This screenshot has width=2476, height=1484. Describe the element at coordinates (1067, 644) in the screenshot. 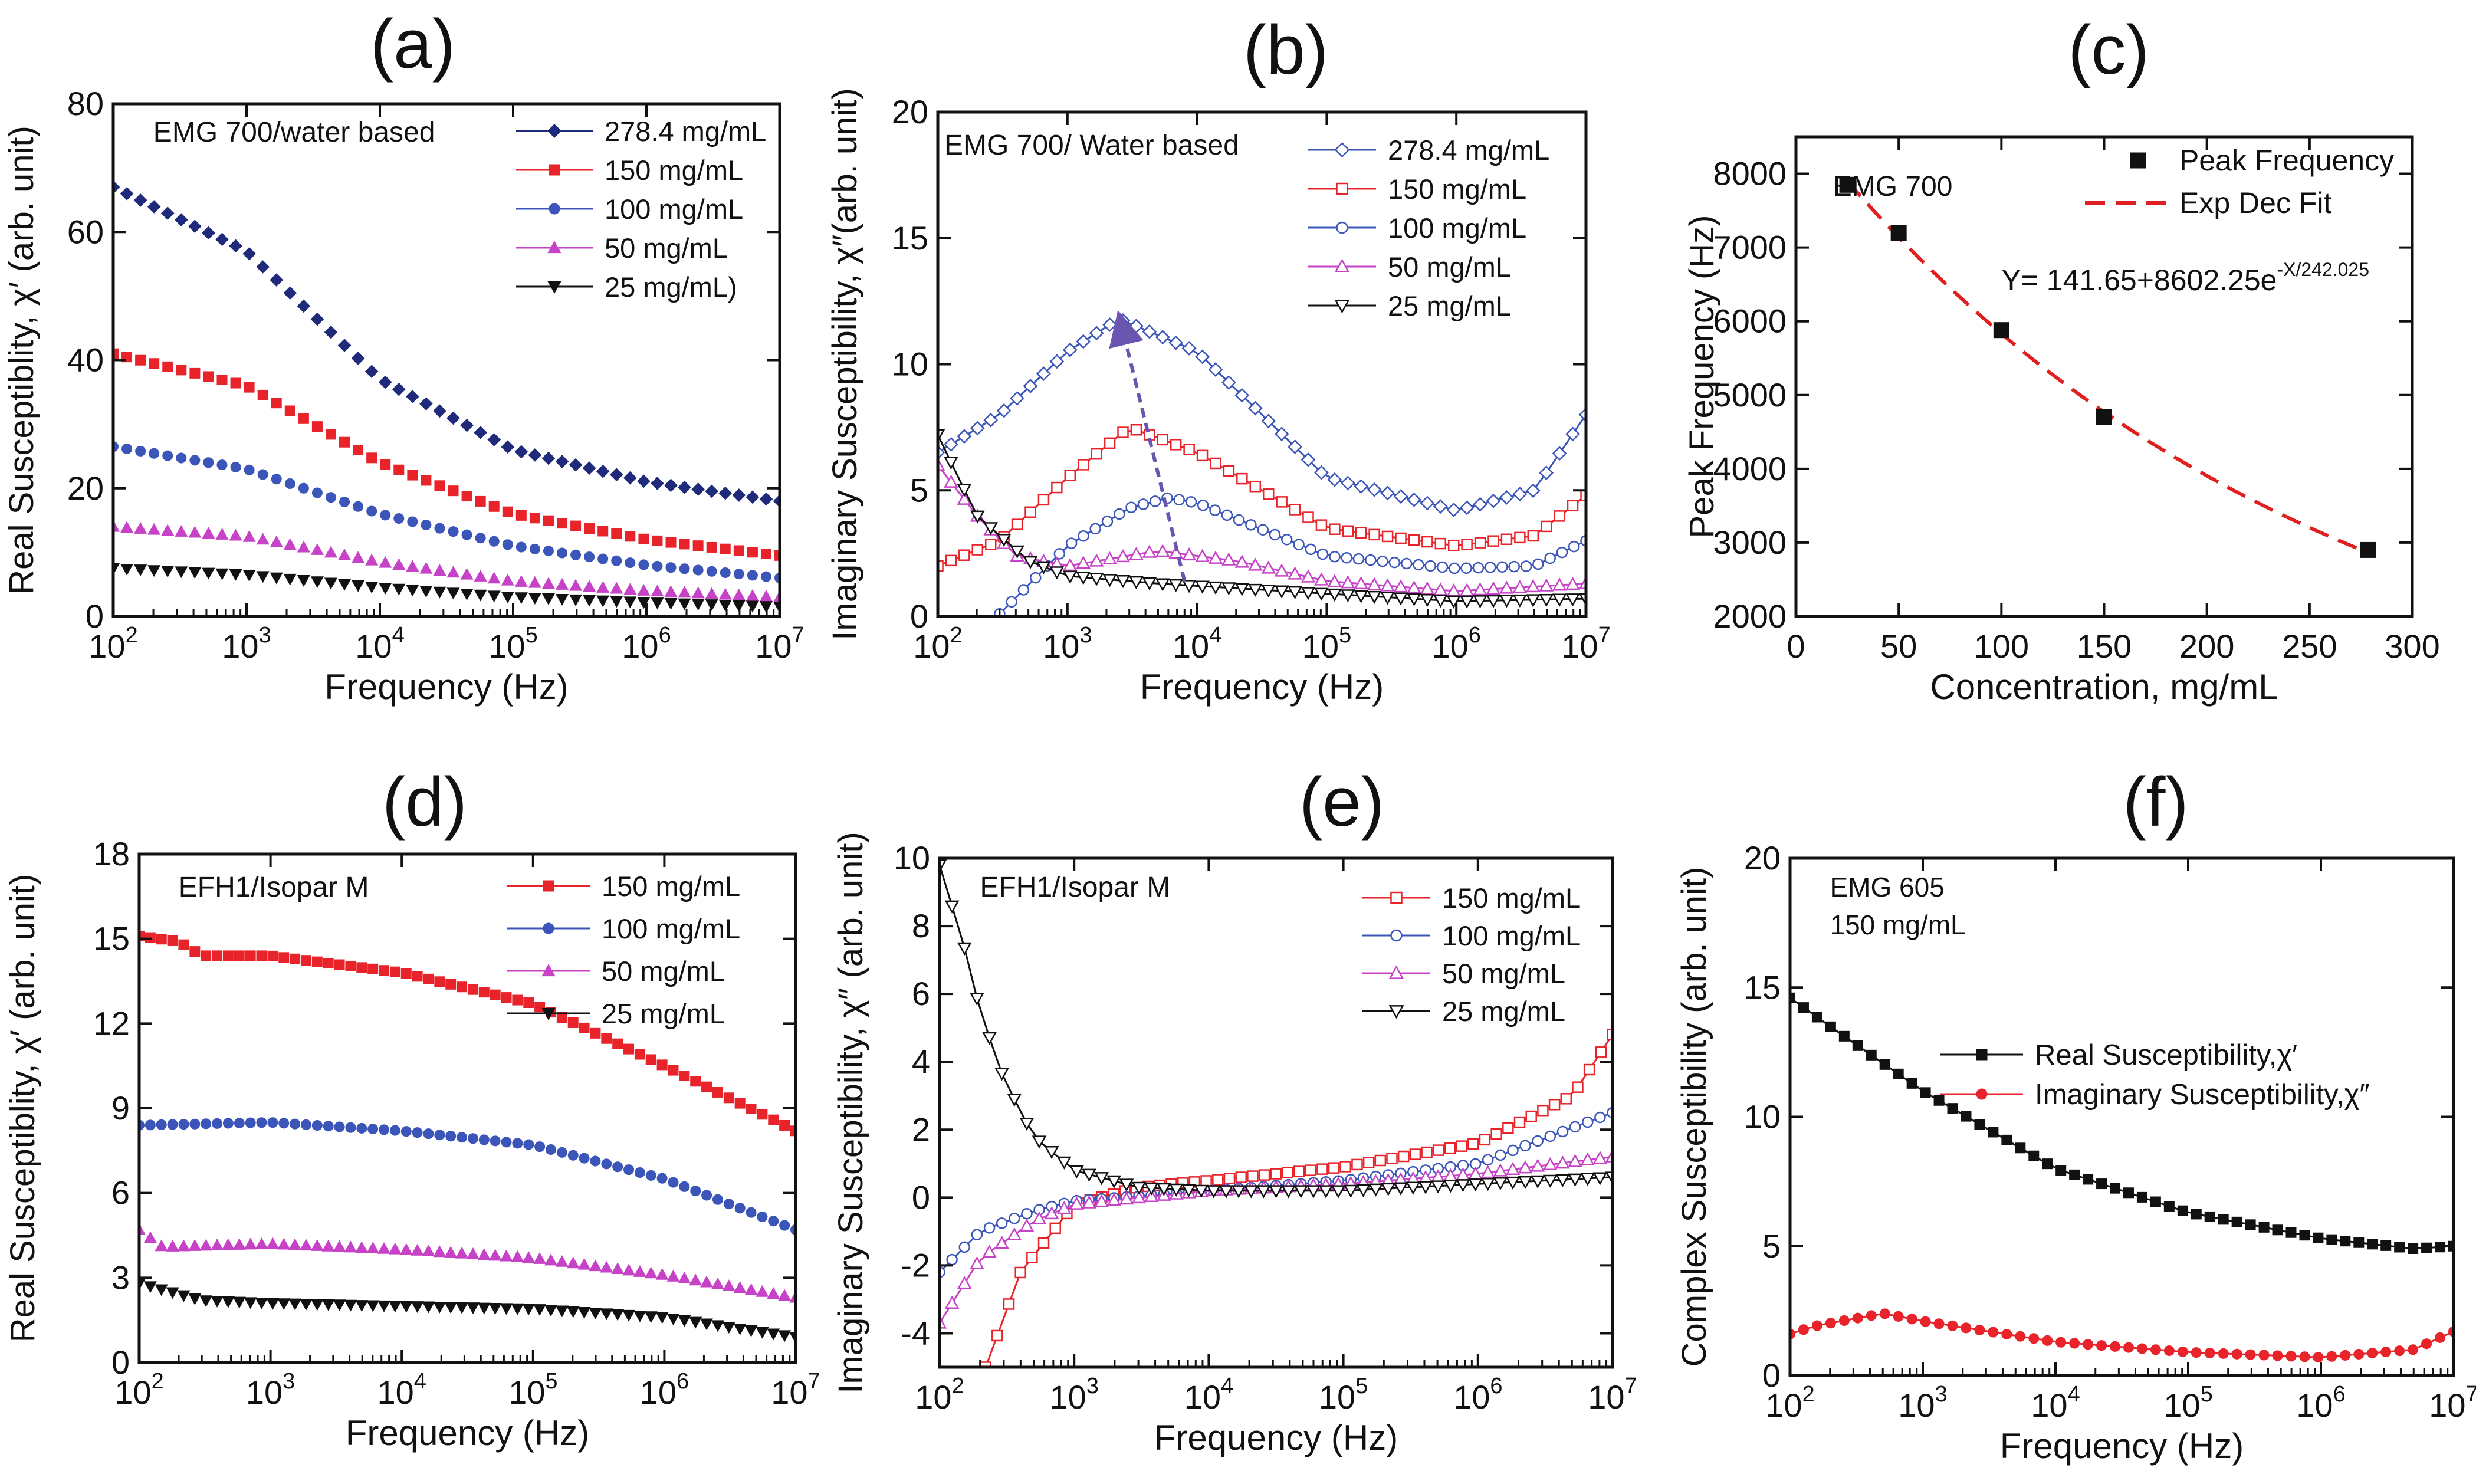

I see `x-tick-label: 10³` at that location.